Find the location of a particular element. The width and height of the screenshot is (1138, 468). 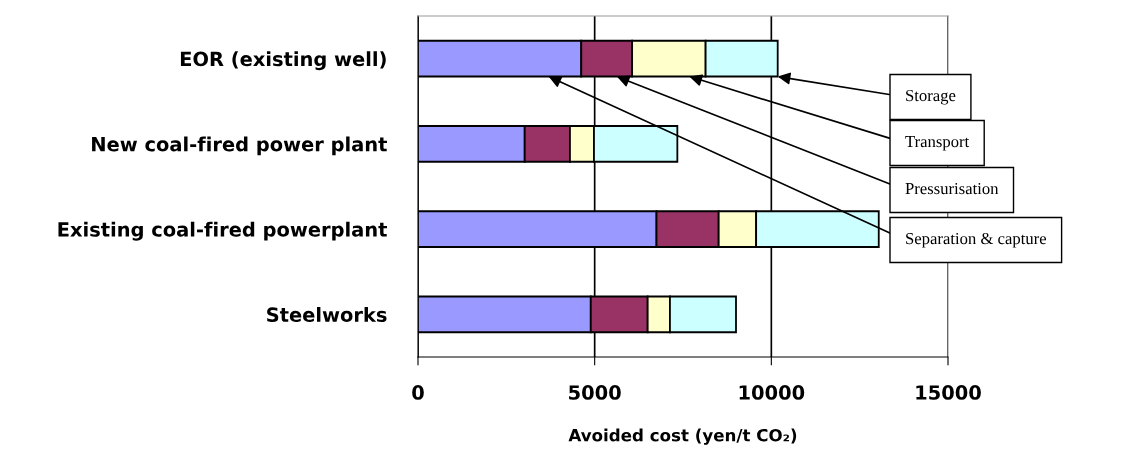

text: Storage is located at coordinates (931, 97).